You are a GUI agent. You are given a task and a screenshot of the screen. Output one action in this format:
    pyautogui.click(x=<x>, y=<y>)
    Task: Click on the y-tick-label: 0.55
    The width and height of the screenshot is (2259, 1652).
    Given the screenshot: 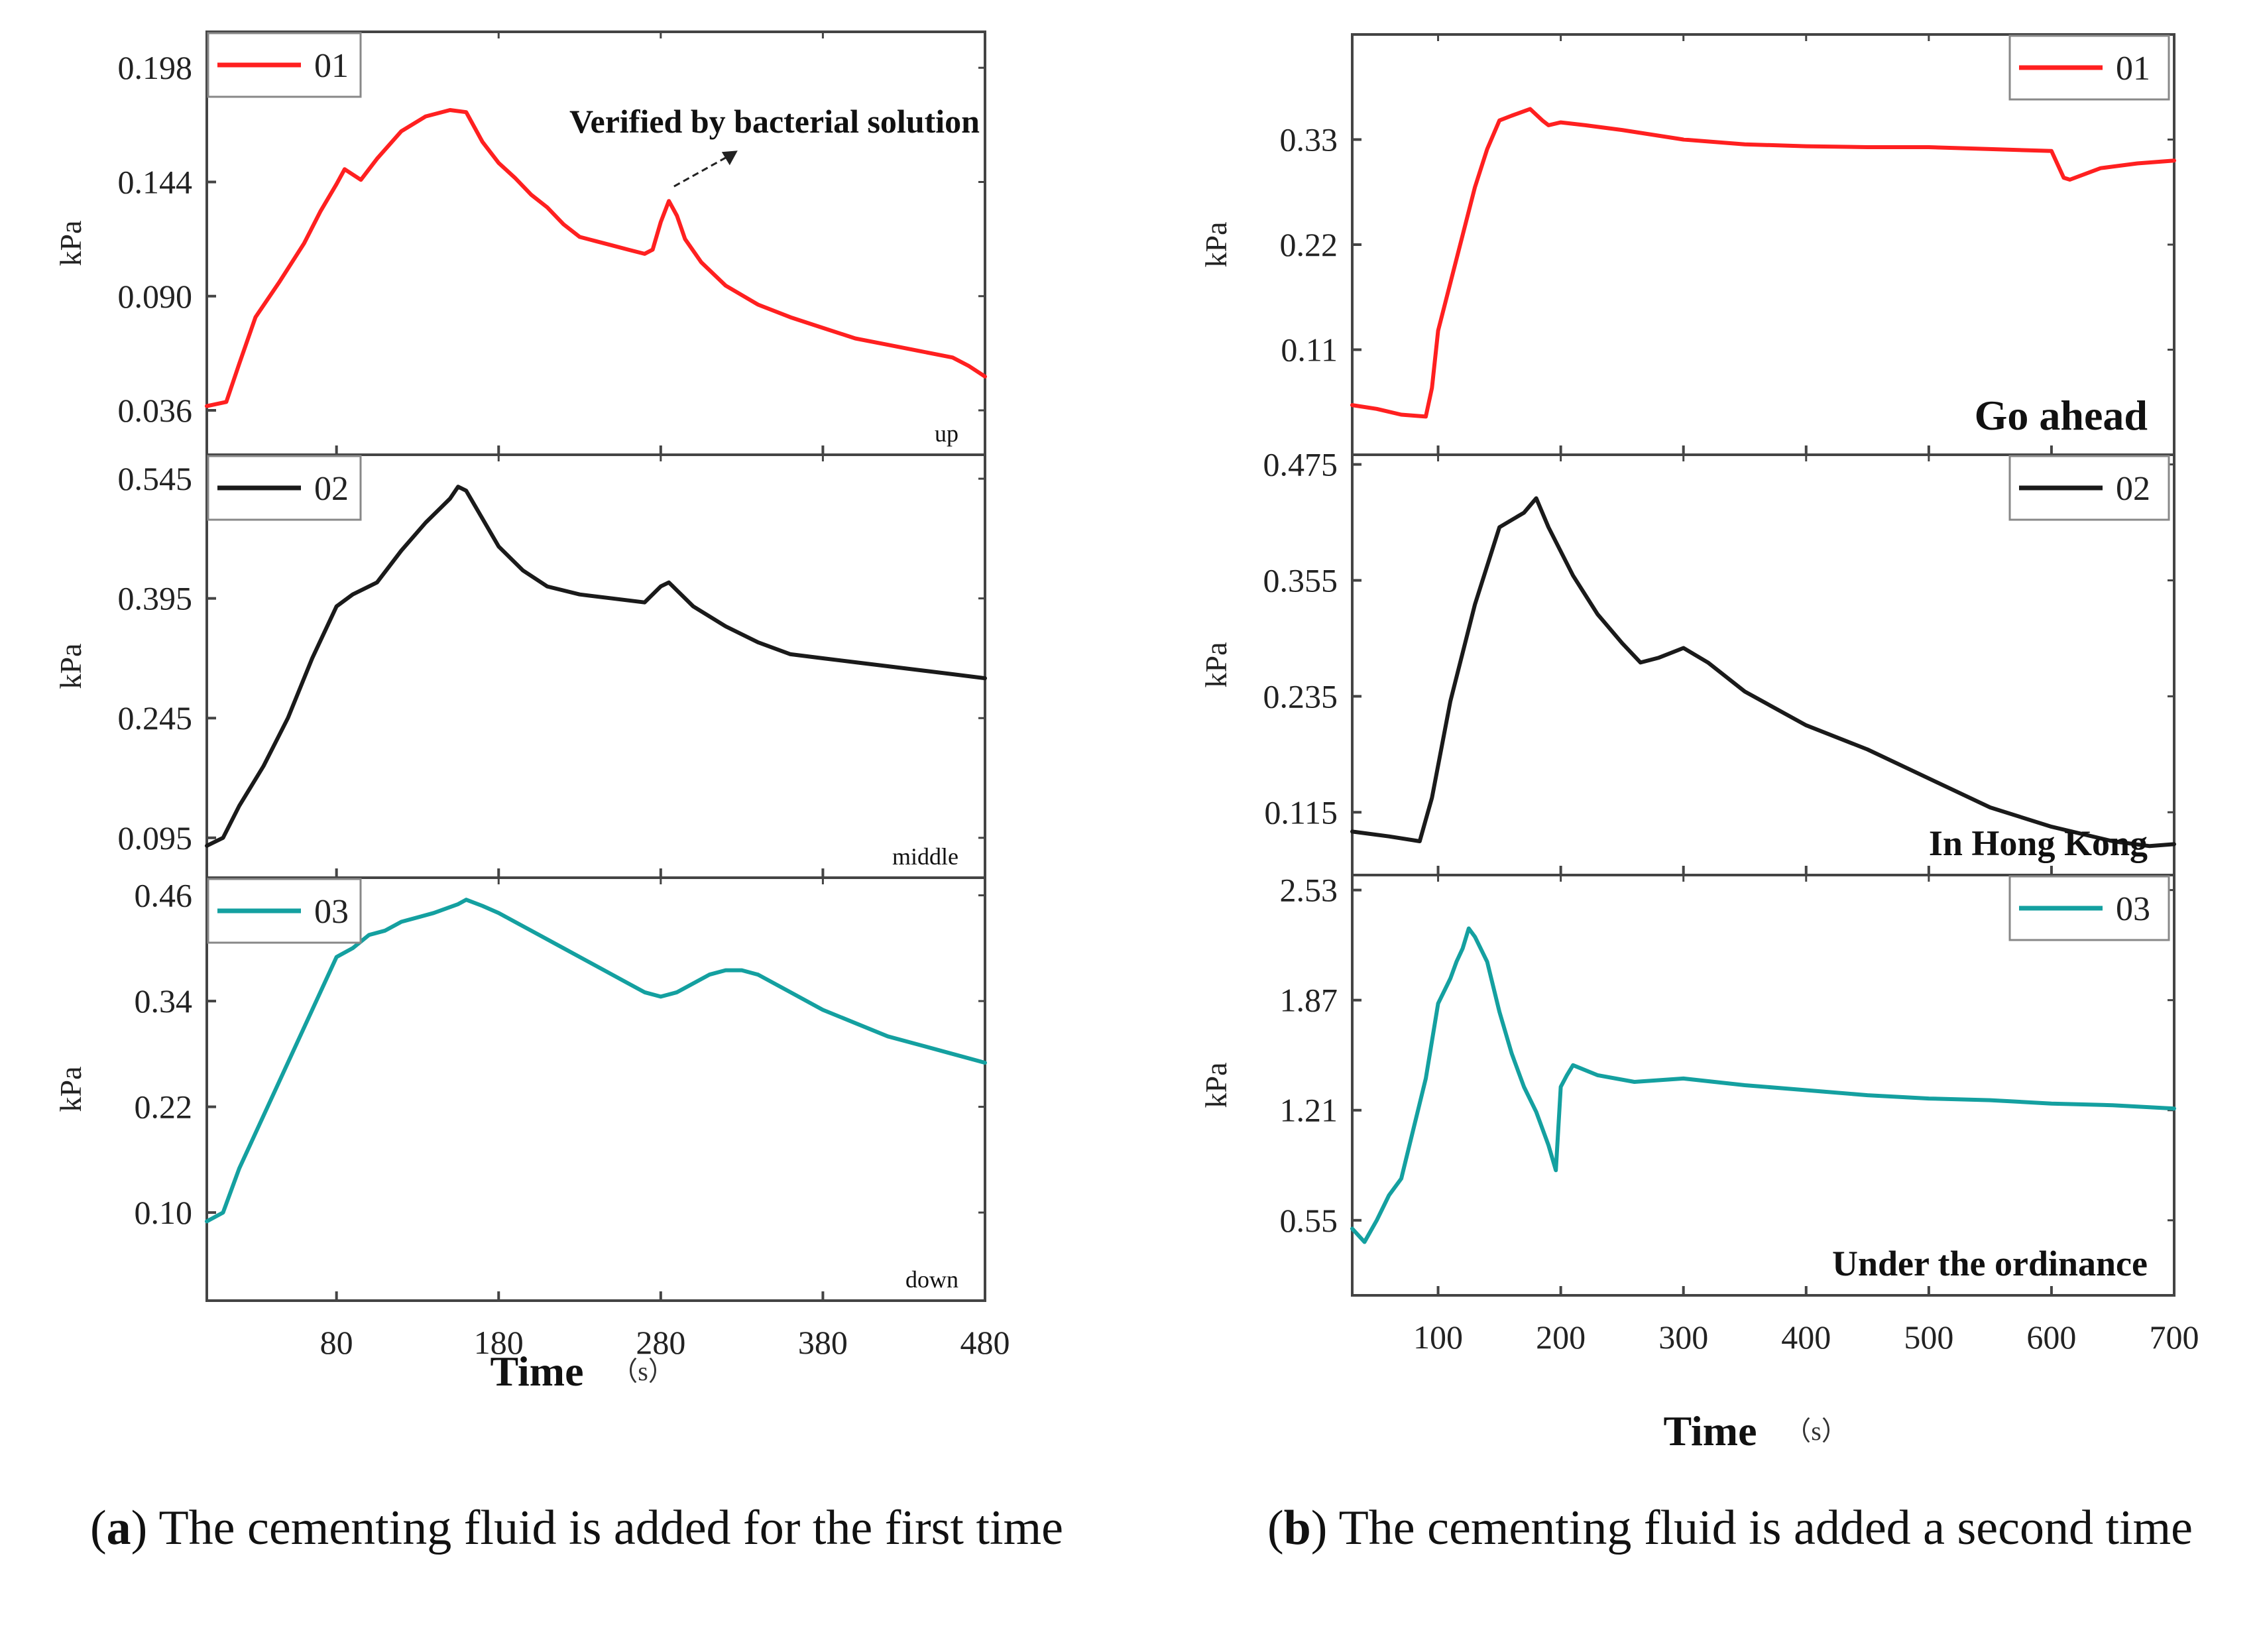 What is the action you would take?
    pyautogui.click(x=1309, y=1220)
    